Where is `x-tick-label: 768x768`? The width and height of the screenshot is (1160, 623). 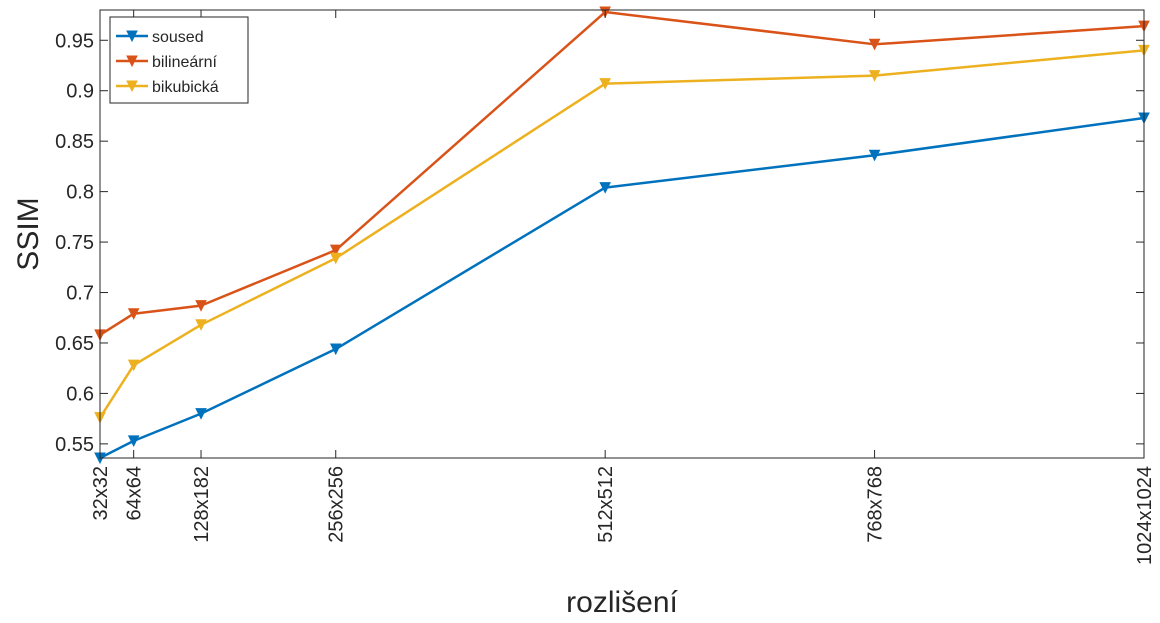
x-tick-label: 768x768 is located at coordinates (876, 504).